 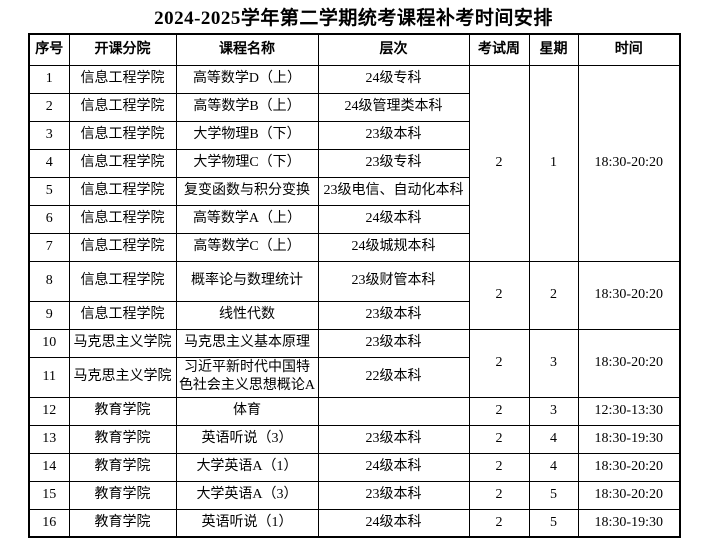 I want to click on header-week: 考试周, so click(x=499, y=49).